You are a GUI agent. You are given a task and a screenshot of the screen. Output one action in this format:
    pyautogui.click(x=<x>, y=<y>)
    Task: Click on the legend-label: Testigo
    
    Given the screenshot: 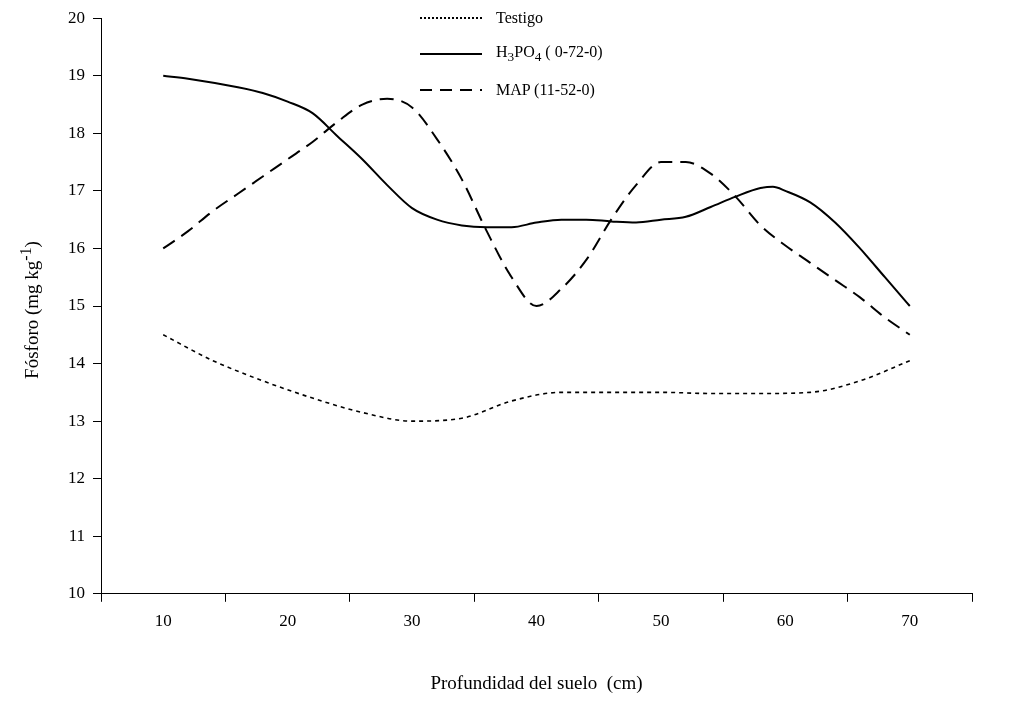 What is the action you would take?
    pyautogui.click(x=519, y=18)
    